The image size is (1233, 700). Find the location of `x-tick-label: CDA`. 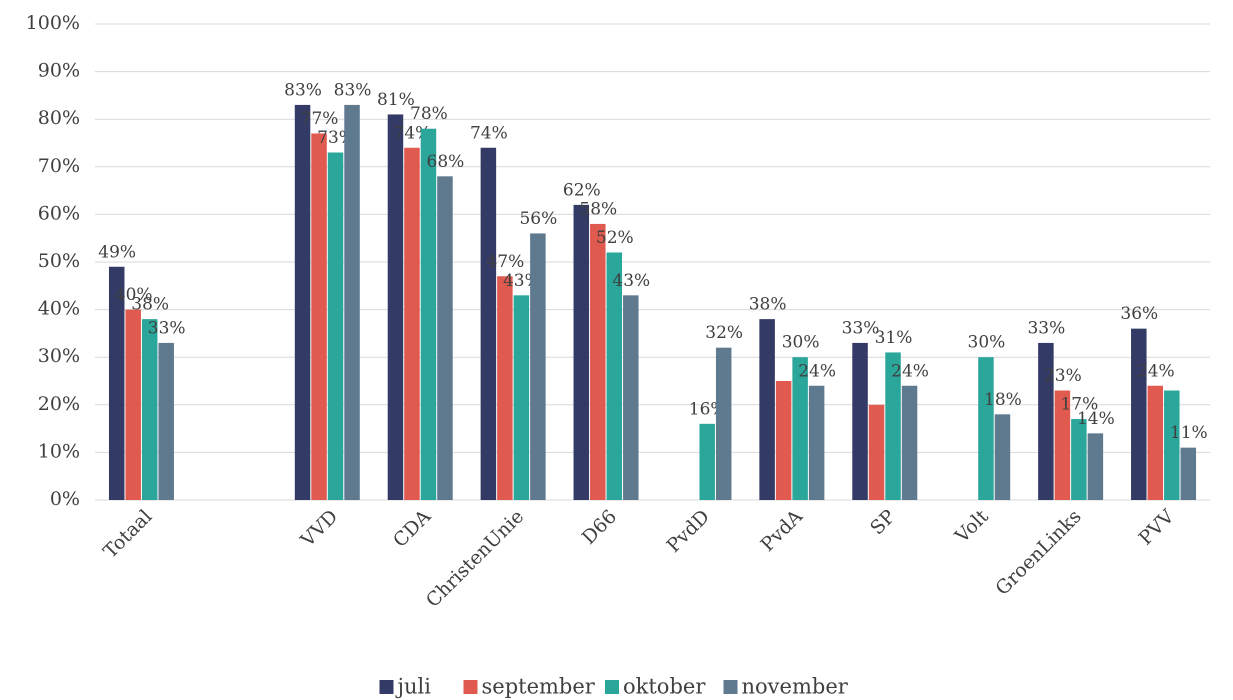

x-tick-label: CDA is located at coordinates (412, 528).